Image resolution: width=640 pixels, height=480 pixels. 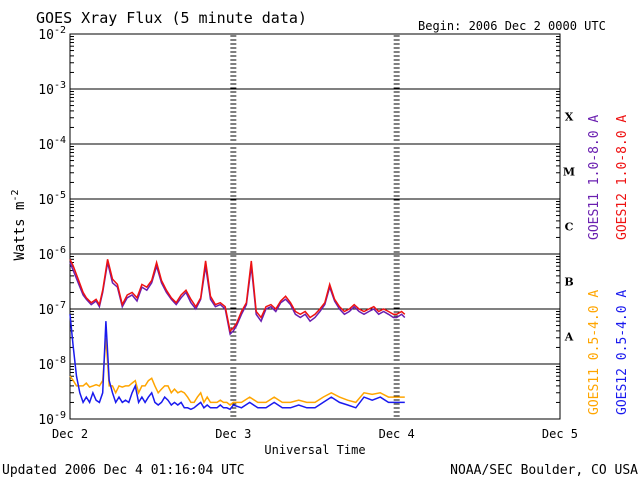 What do you see at coordinates (52, 89) in the screenshot?
I see `y-tick-label: 10⁻³` at bounding box center [52, 89].